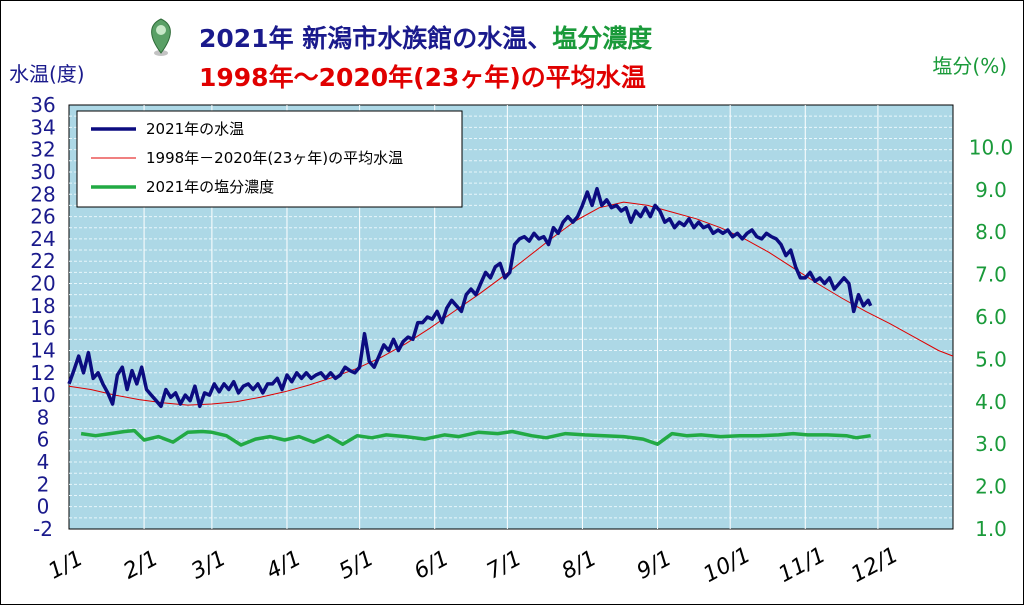 The image size is (1024, 606). Describe the element at coordinates (579, 565) in the screenshot. I see `x-tick-label: 8/1` at that location.